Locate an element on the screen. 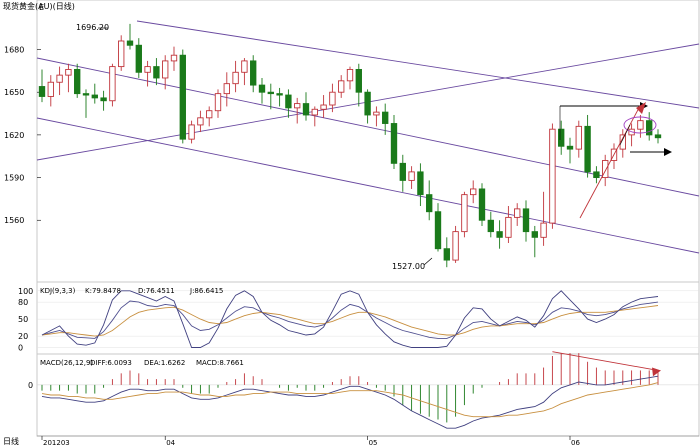 The width and height of the screenshot is (700, 448). x-axis-label: 日线 is located at coordinates (11, 441).